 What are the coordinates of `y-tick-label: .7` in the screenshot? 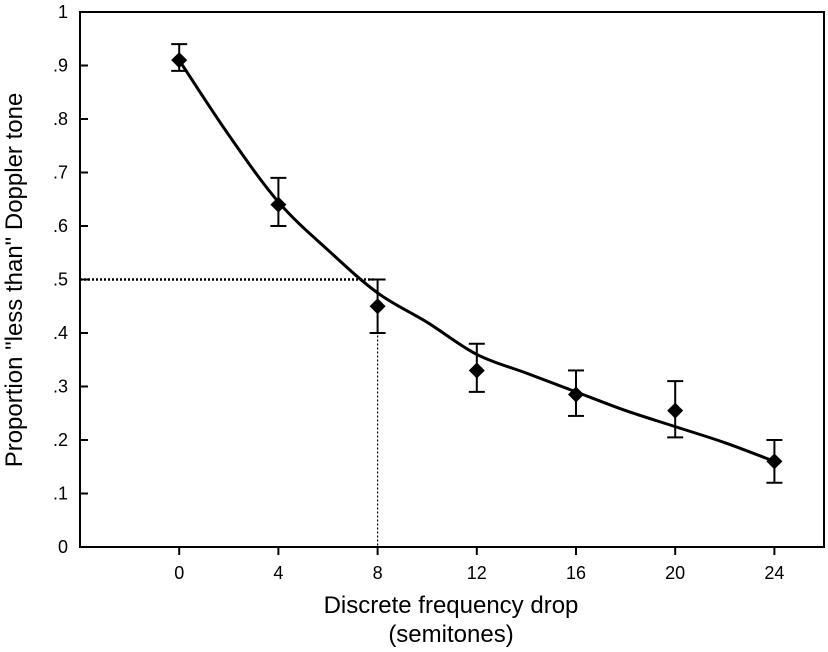 It's located at (60, 173).